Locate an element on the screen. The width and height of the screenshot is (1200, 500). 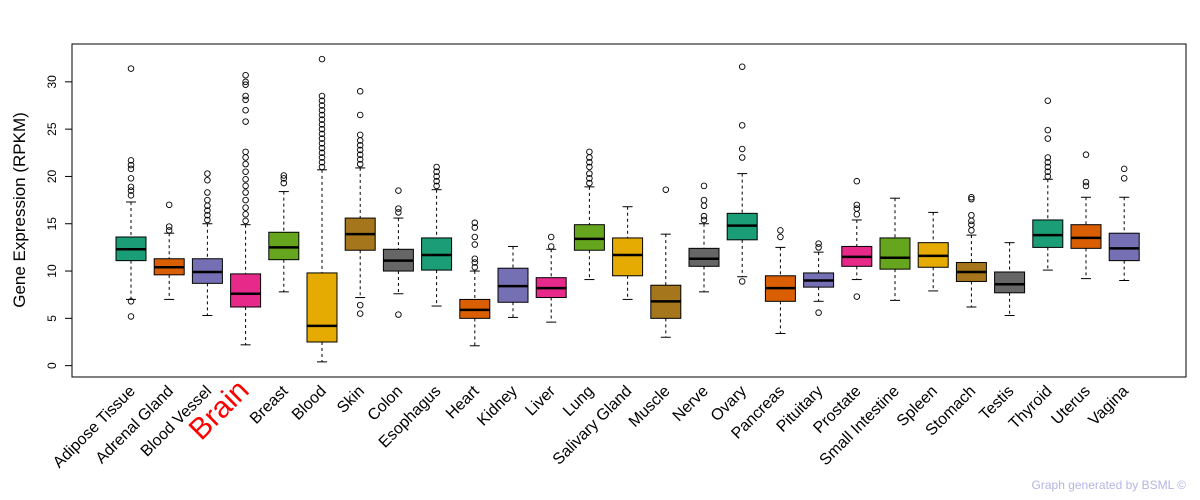
y-tick-label: 0 is located at coordinates (52, 365).